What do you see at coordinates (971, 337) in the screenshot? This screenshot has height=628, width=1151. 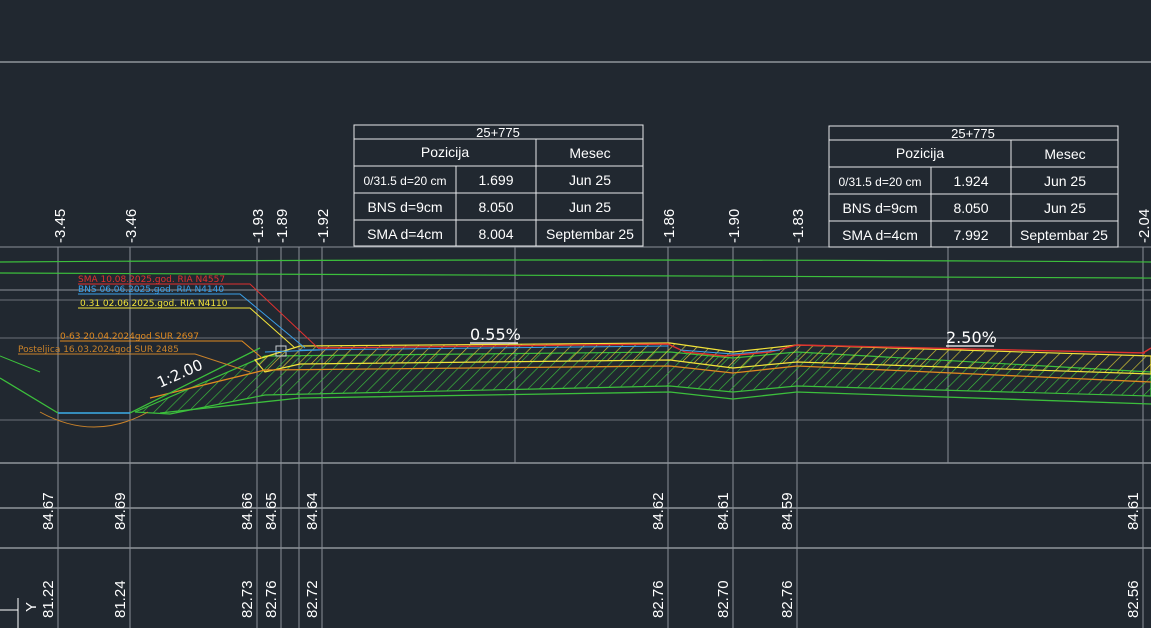 I see `grade-right: 2.50%` at bounding box center [971, 337].